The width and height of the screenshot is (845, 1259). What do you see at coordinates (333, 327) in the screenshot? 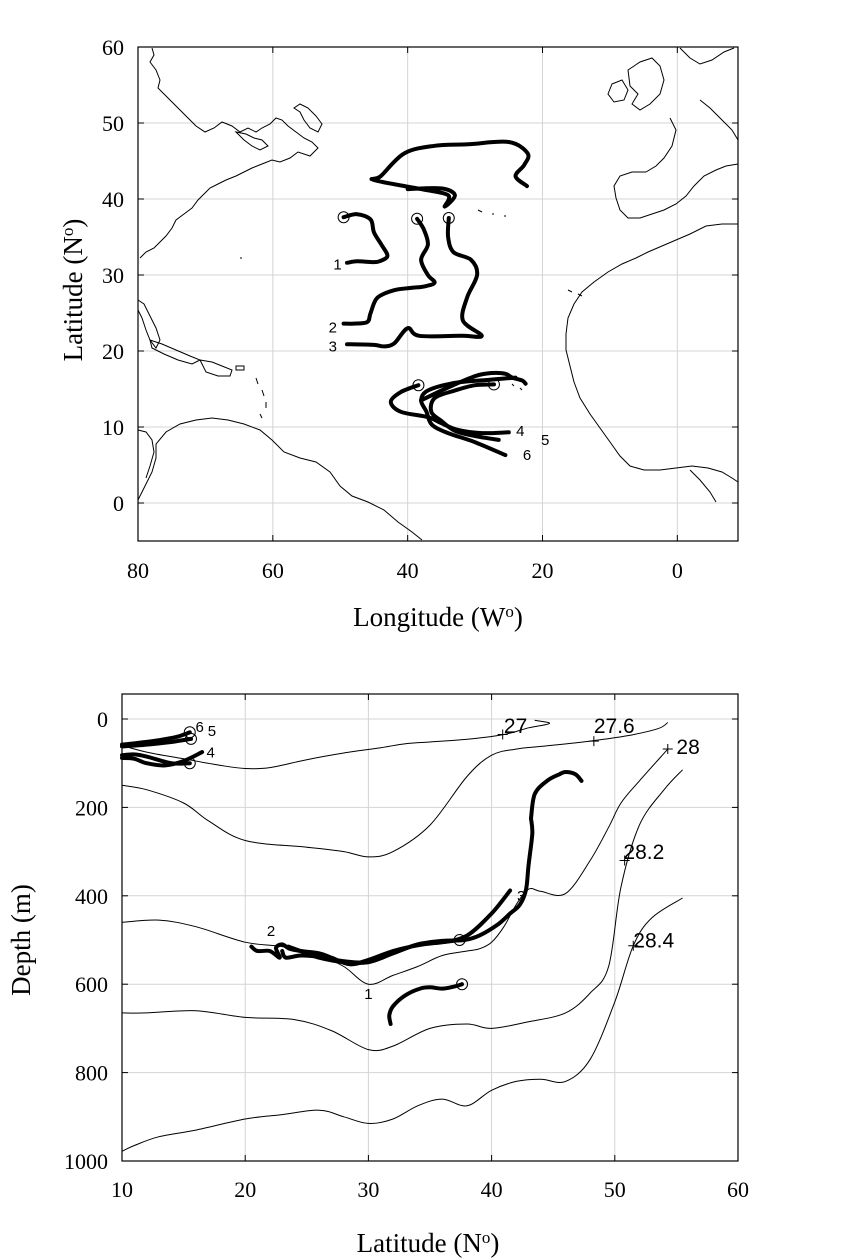
I see `map-trajectory-label-2: 2` at bounding box center [333, 327].